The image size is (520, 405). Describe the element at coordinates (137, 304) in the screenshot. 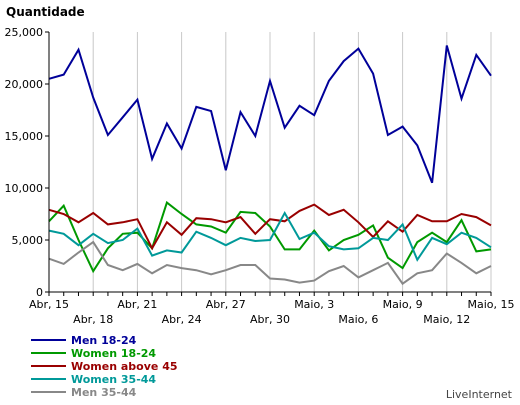

I see `x-tick-label: Abr, 21` at that location.